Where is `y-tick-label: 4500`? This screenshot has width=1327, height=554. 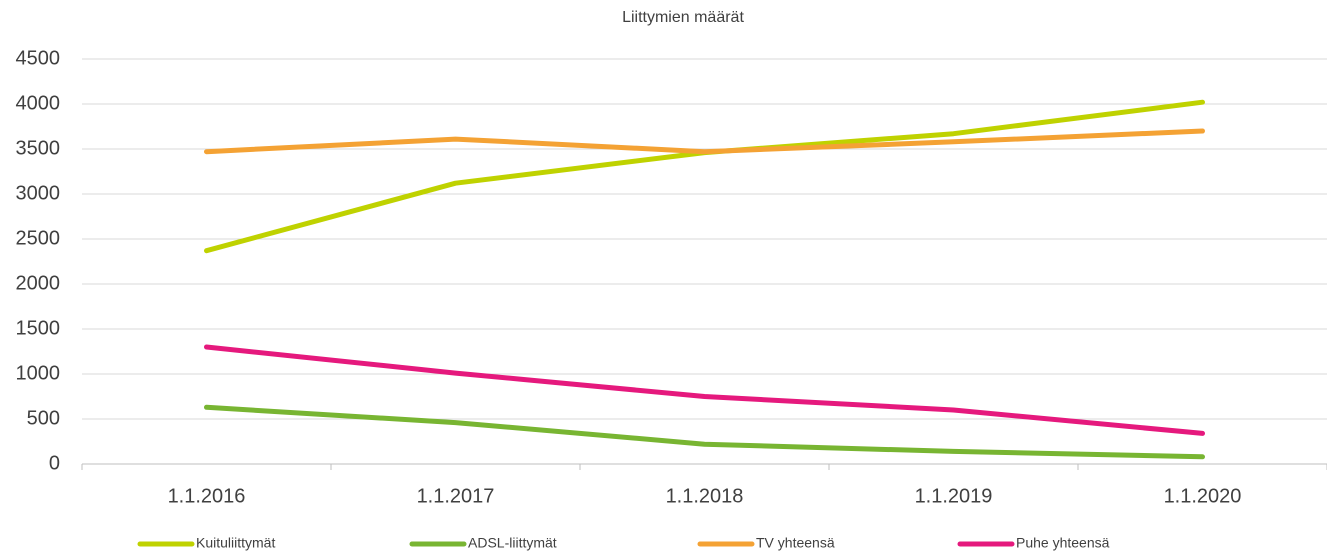 y-tick-label: 4500 is located at coordinates (38, 58).